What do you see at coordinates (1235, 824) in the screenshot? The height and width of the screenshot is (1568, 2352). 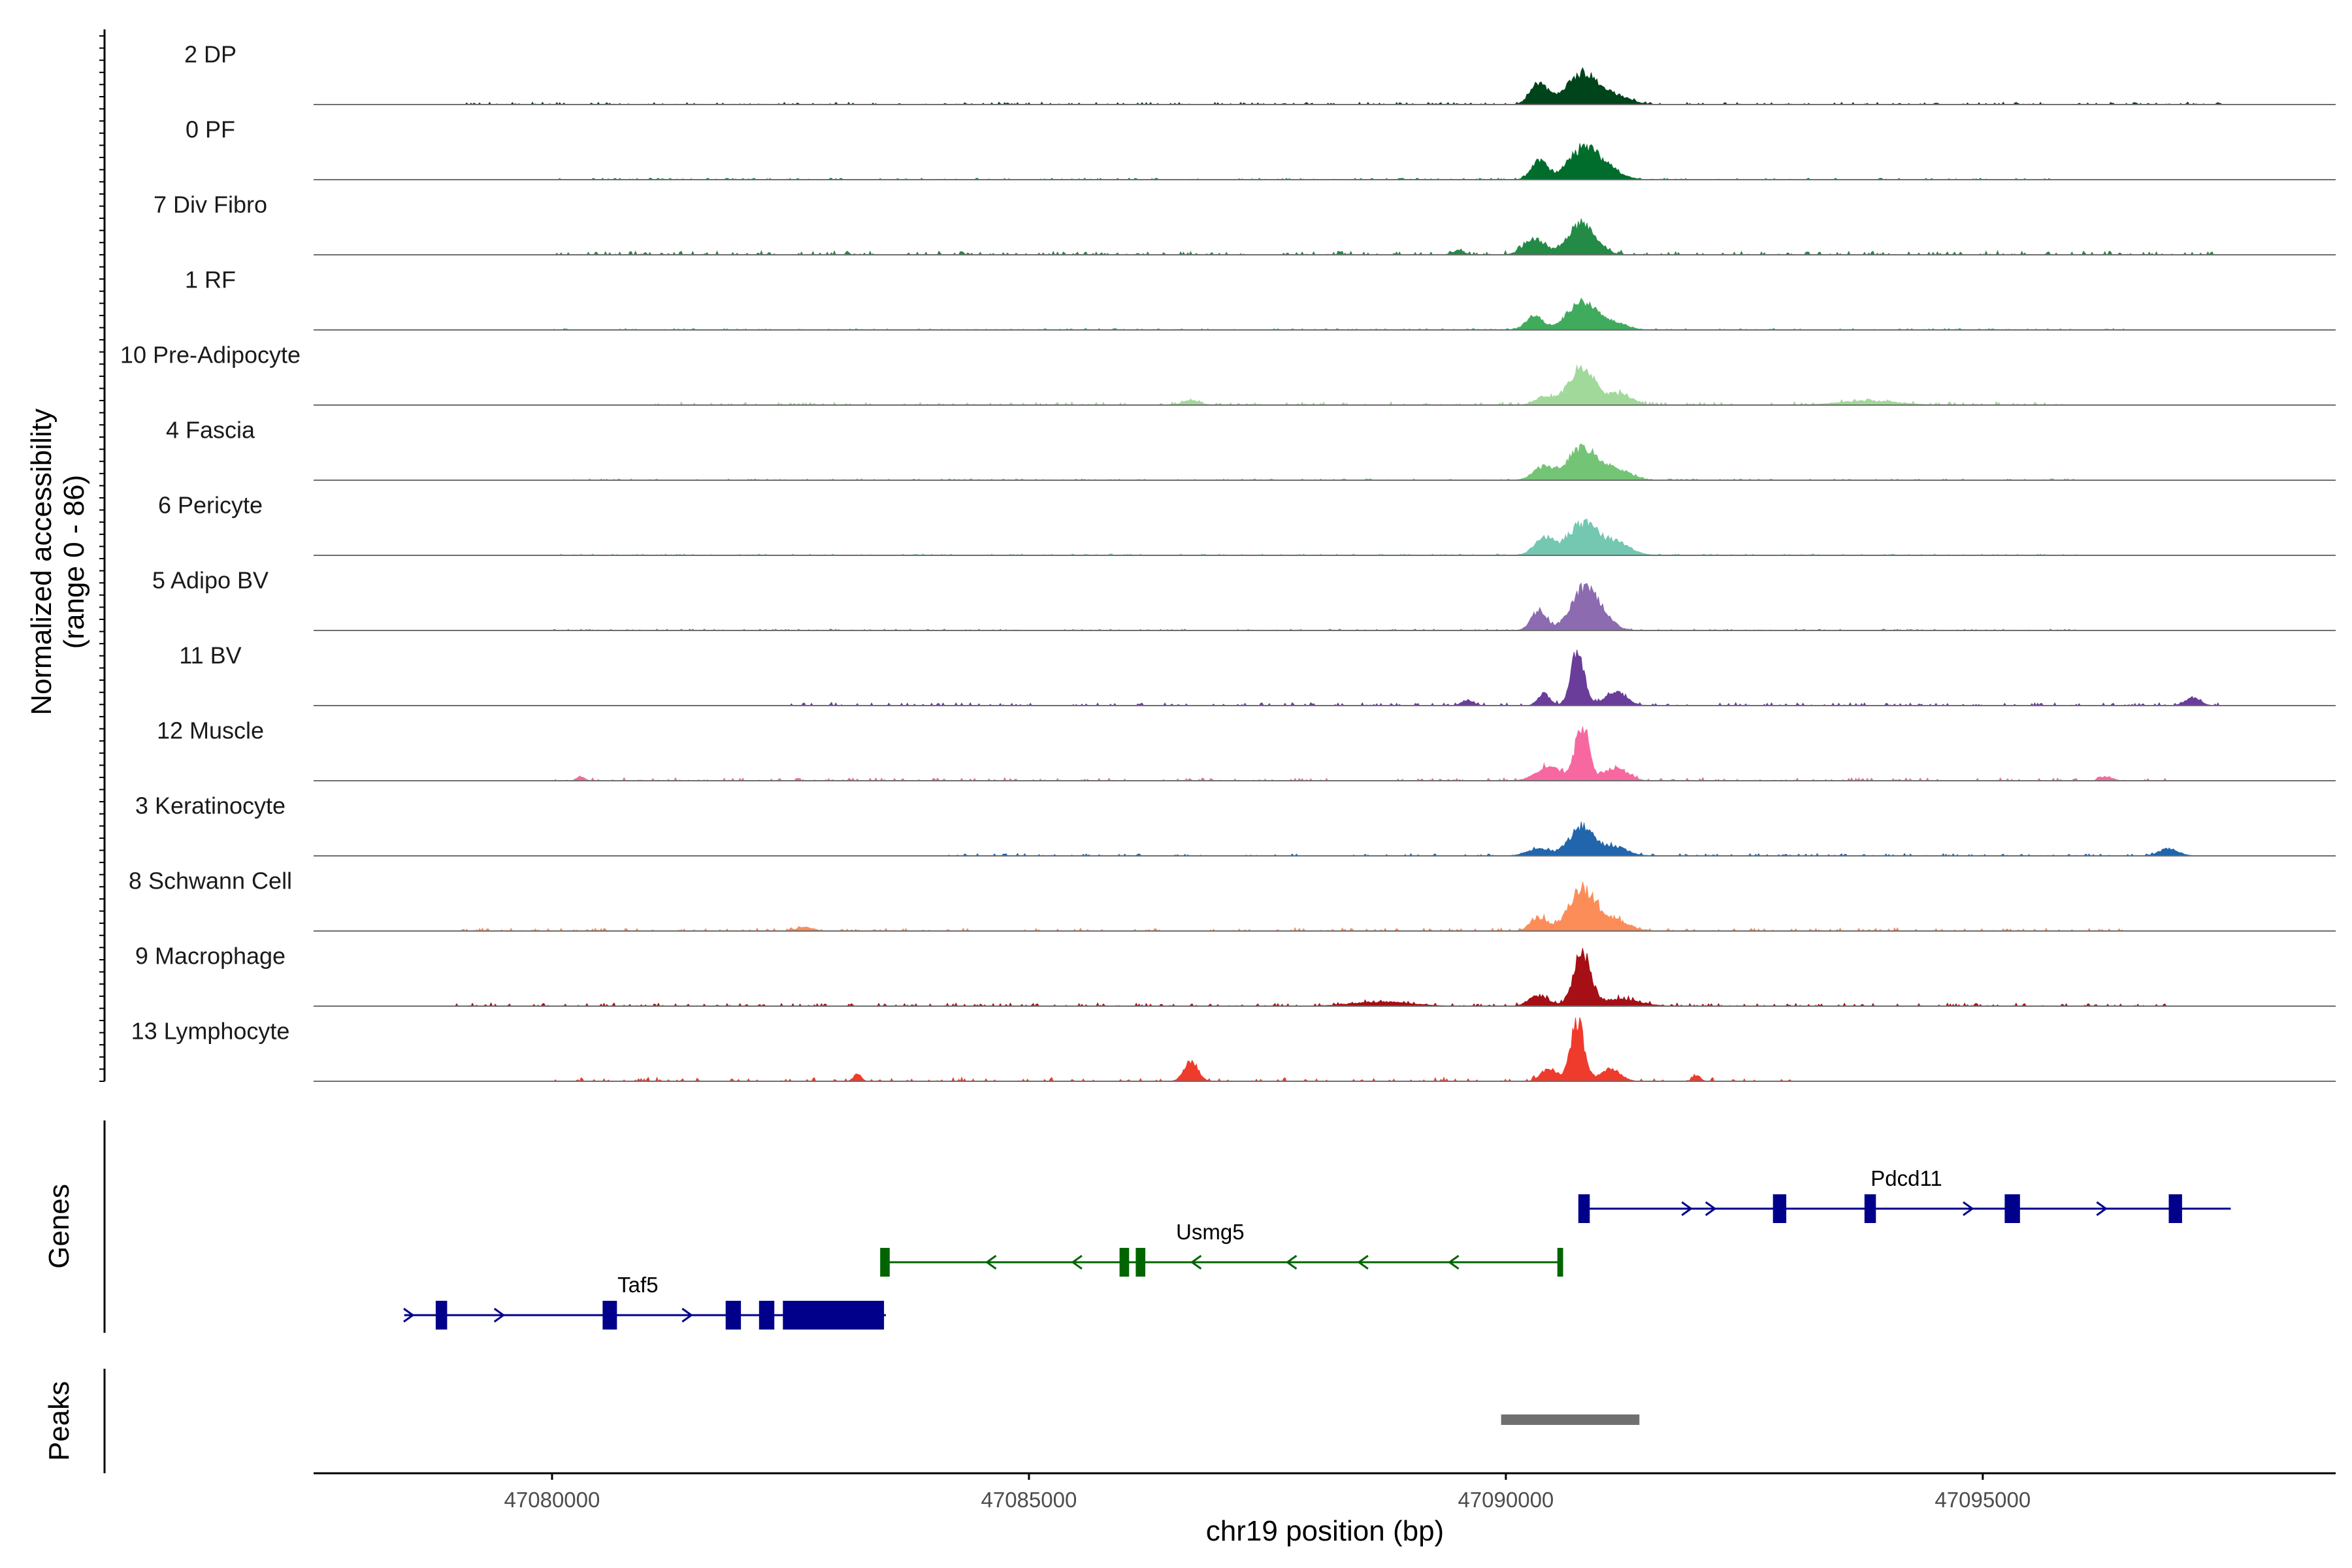 I see `track-3-keratinocyte: 3 Keratinocyte` at bounding box center [1235, 824].